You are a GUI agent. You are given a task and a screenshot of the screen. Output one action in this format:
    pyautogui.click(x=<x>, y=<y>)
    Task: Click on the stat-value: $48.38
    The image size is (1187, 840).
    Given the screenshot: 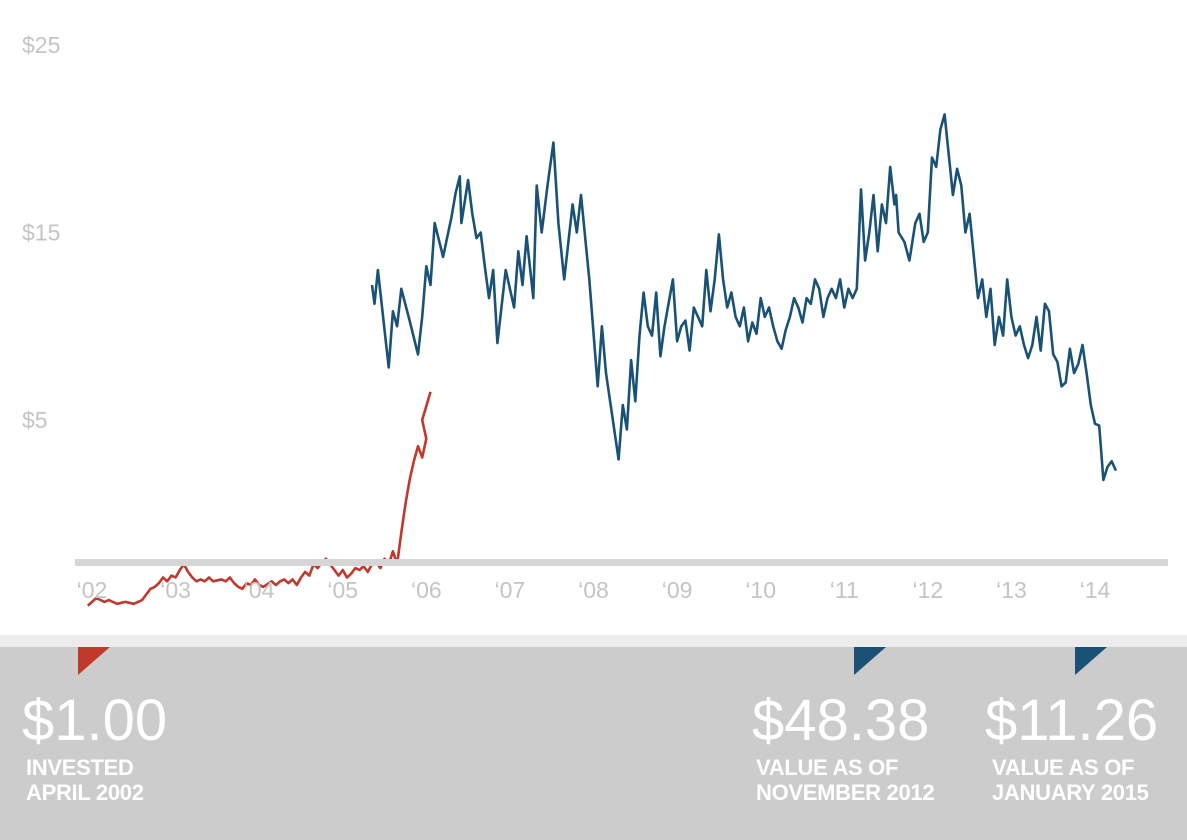 What is the action you would take?
    pyautogui.click(x=841, y=720)
    